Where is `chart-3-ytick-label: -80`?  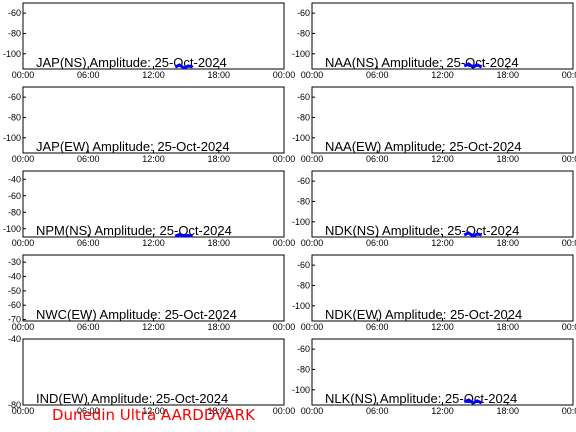
chart-3-ytick-label: -80 is located at coordinates (303, 117).